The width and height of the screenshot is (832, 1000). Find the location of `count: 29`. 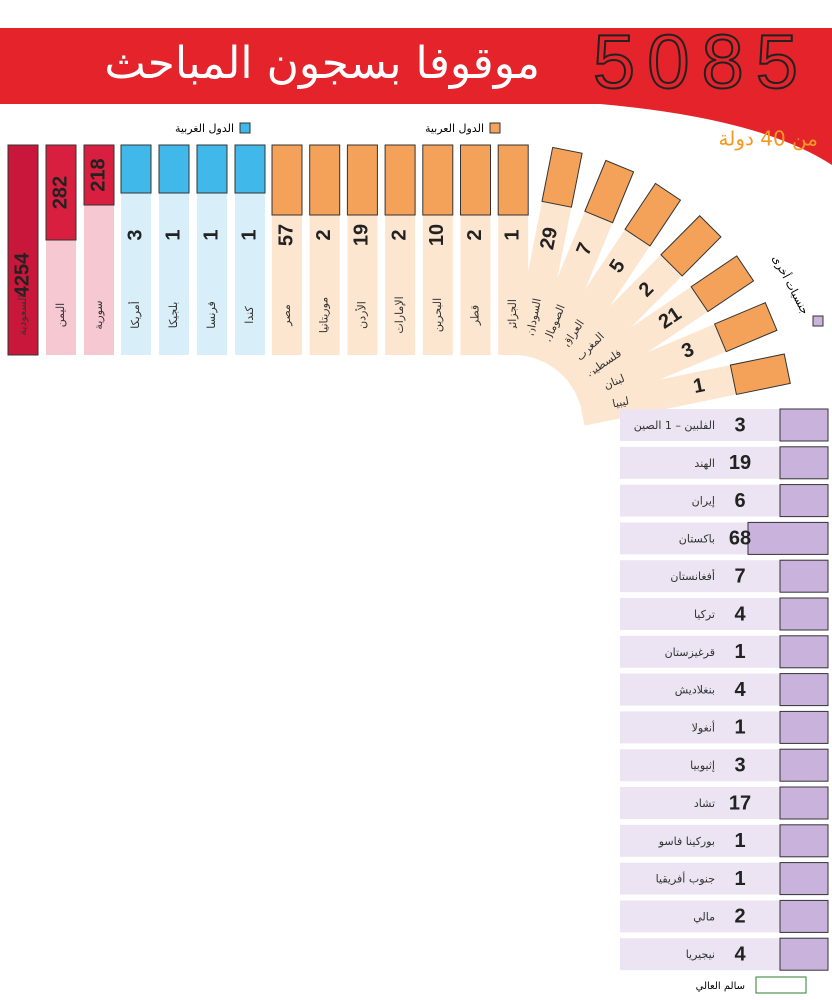

count: 29 is located at coordinates (549, 238).